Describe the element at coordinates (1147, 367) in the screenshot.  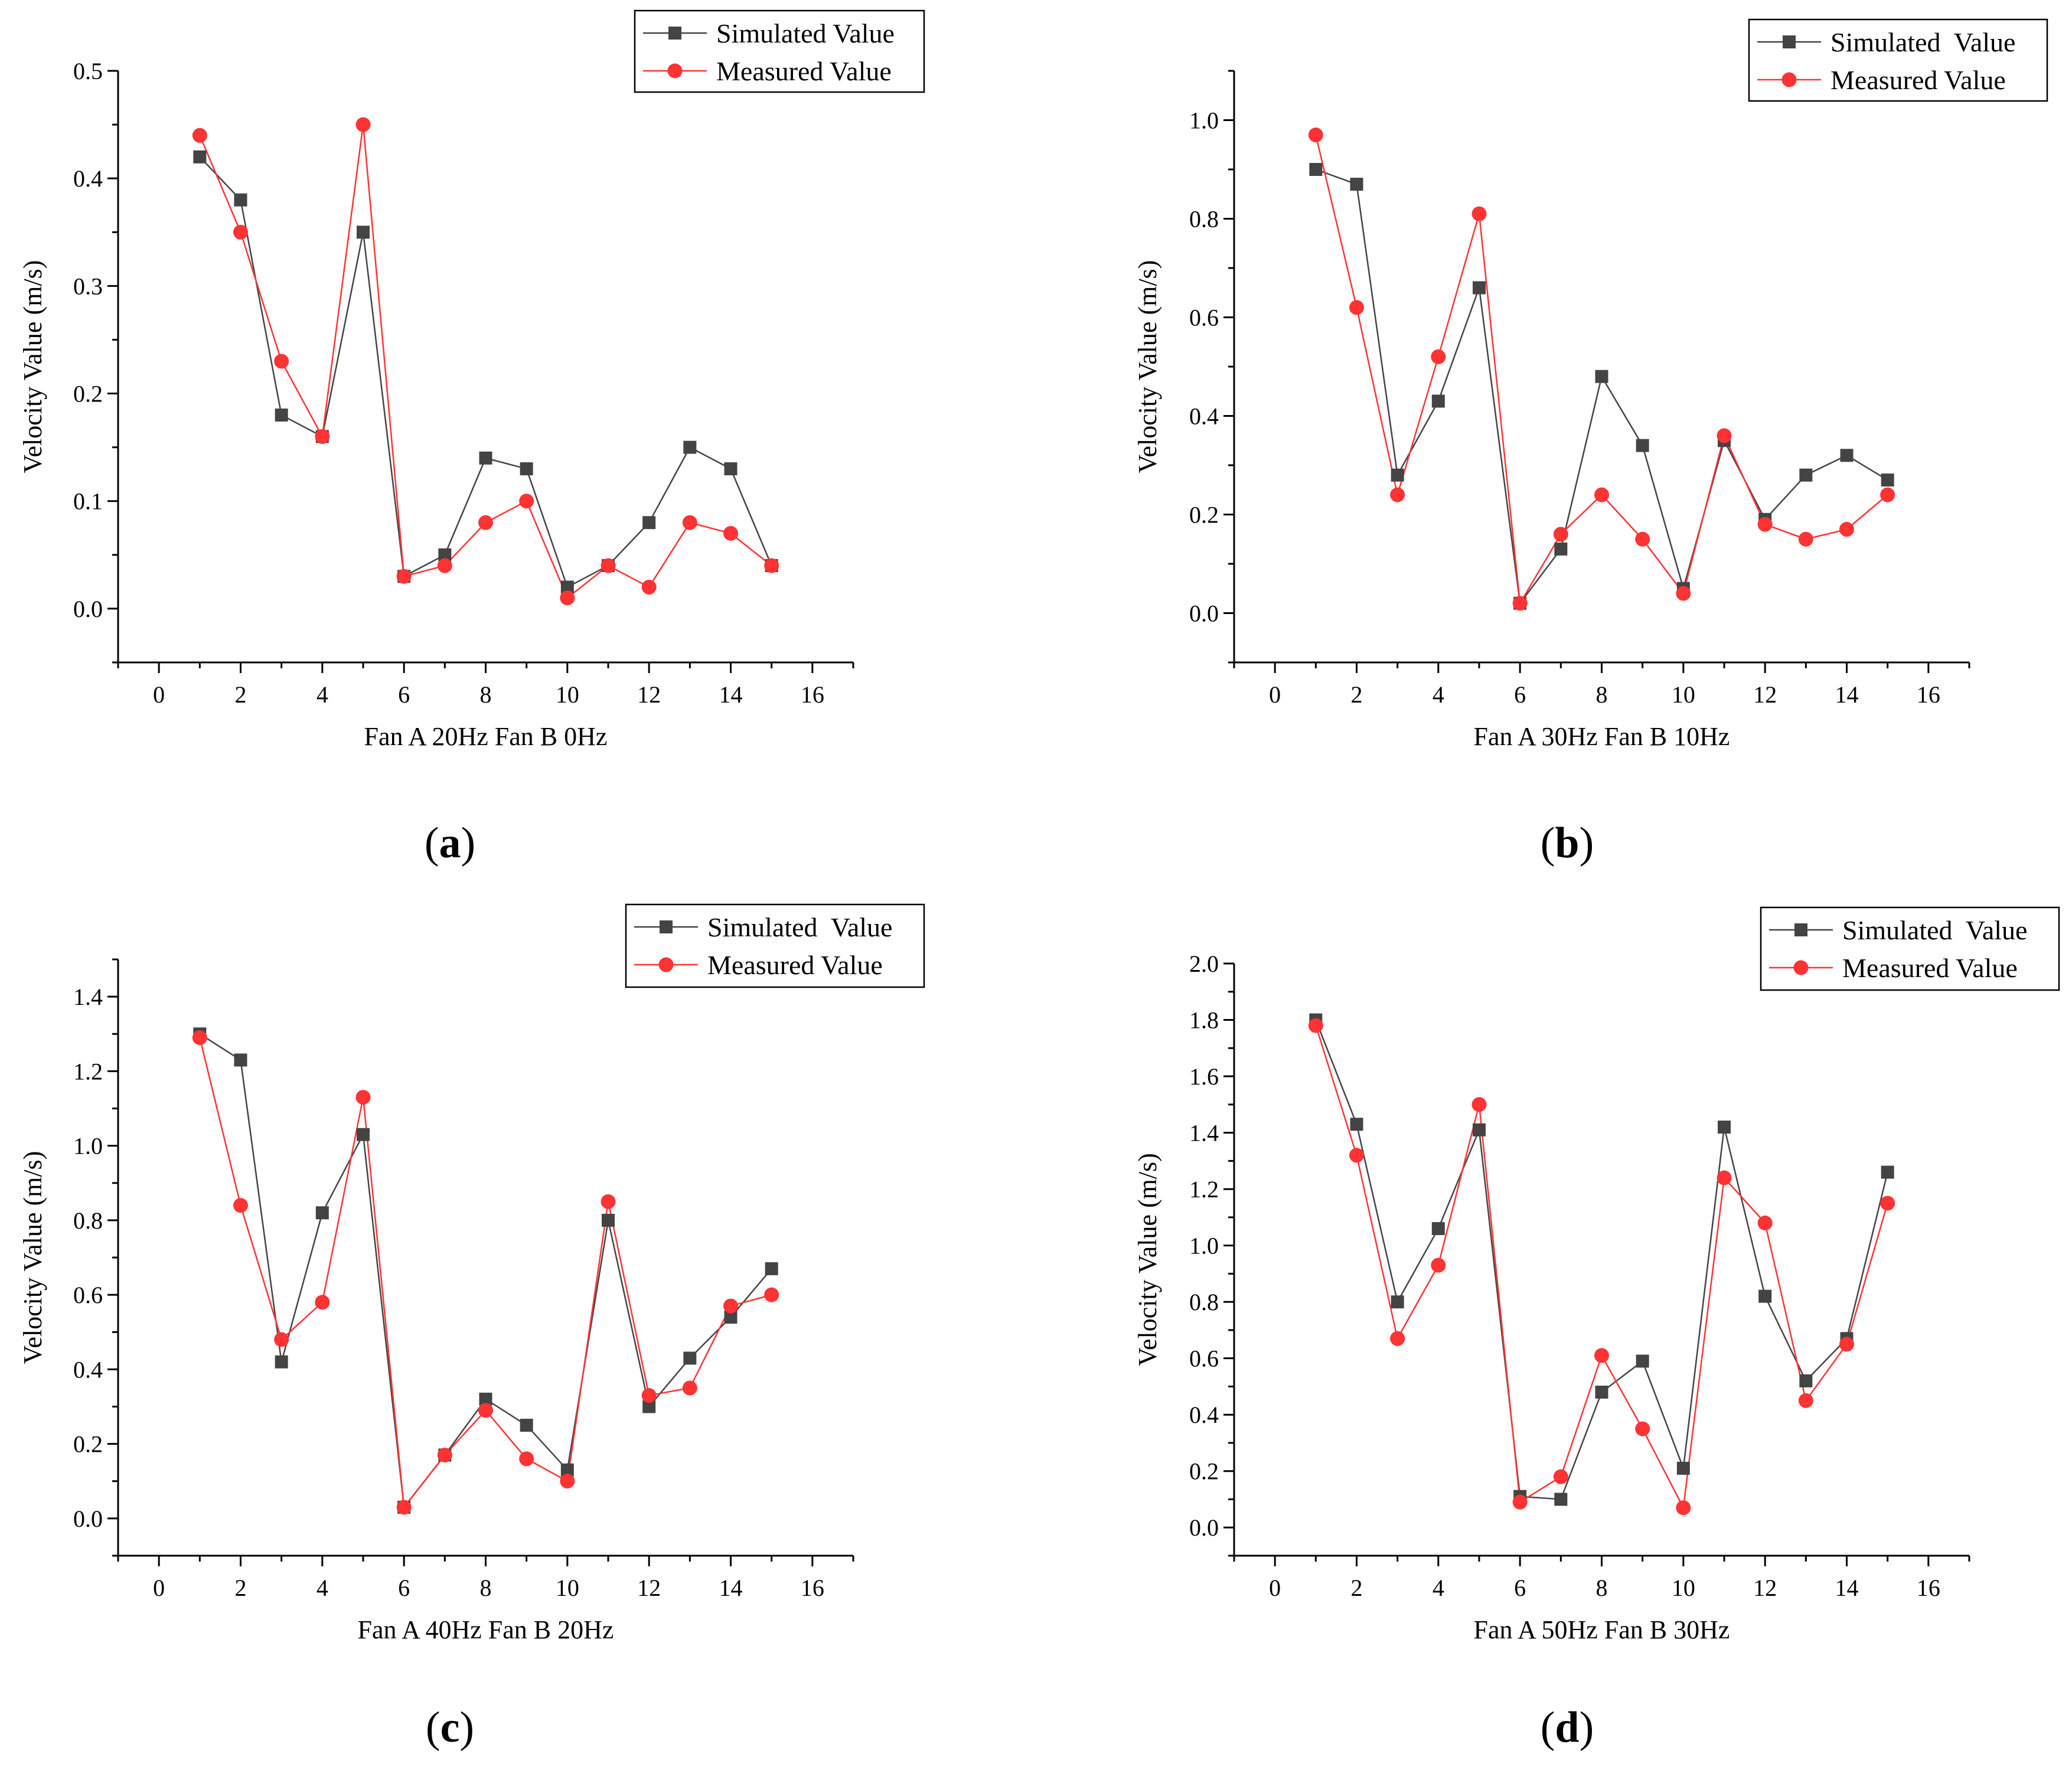
I see `y-axis-label: Velocity Value (m/s)` at that location.